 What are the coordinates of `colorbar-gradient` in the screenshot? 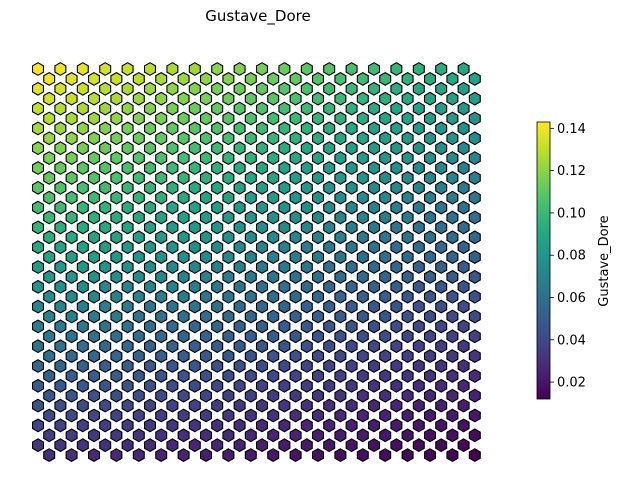 It's located at (543, 260).